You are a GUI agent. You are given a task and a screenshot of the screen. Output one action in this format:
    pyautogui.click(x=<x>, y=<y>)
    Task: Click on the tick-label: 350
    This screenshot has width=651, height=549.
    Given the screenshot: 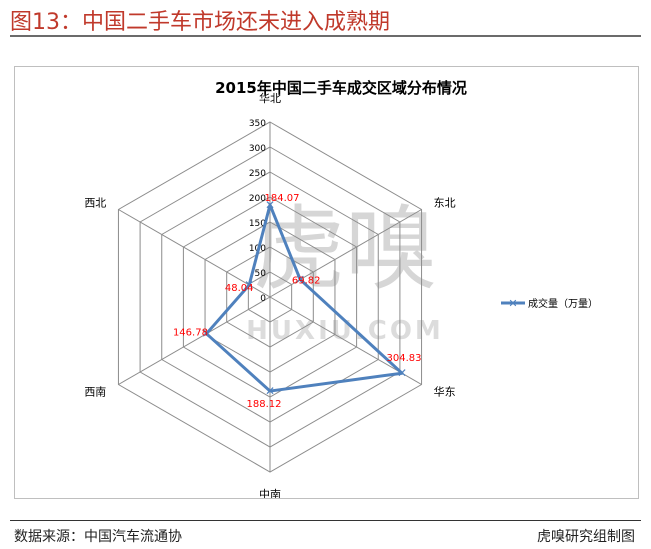 What is the action you would take?
    pyautogui.click(x=257, y=124)
    